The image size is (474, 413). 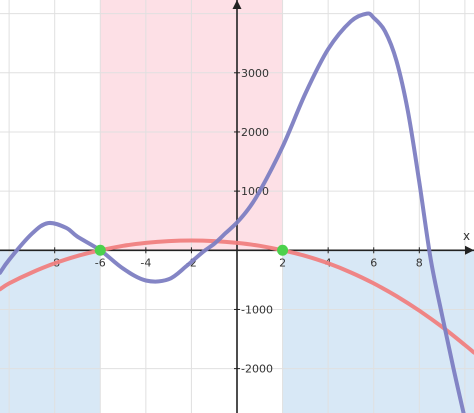 I want to click on x-tick-label: -6, so click(x=100, y=262).